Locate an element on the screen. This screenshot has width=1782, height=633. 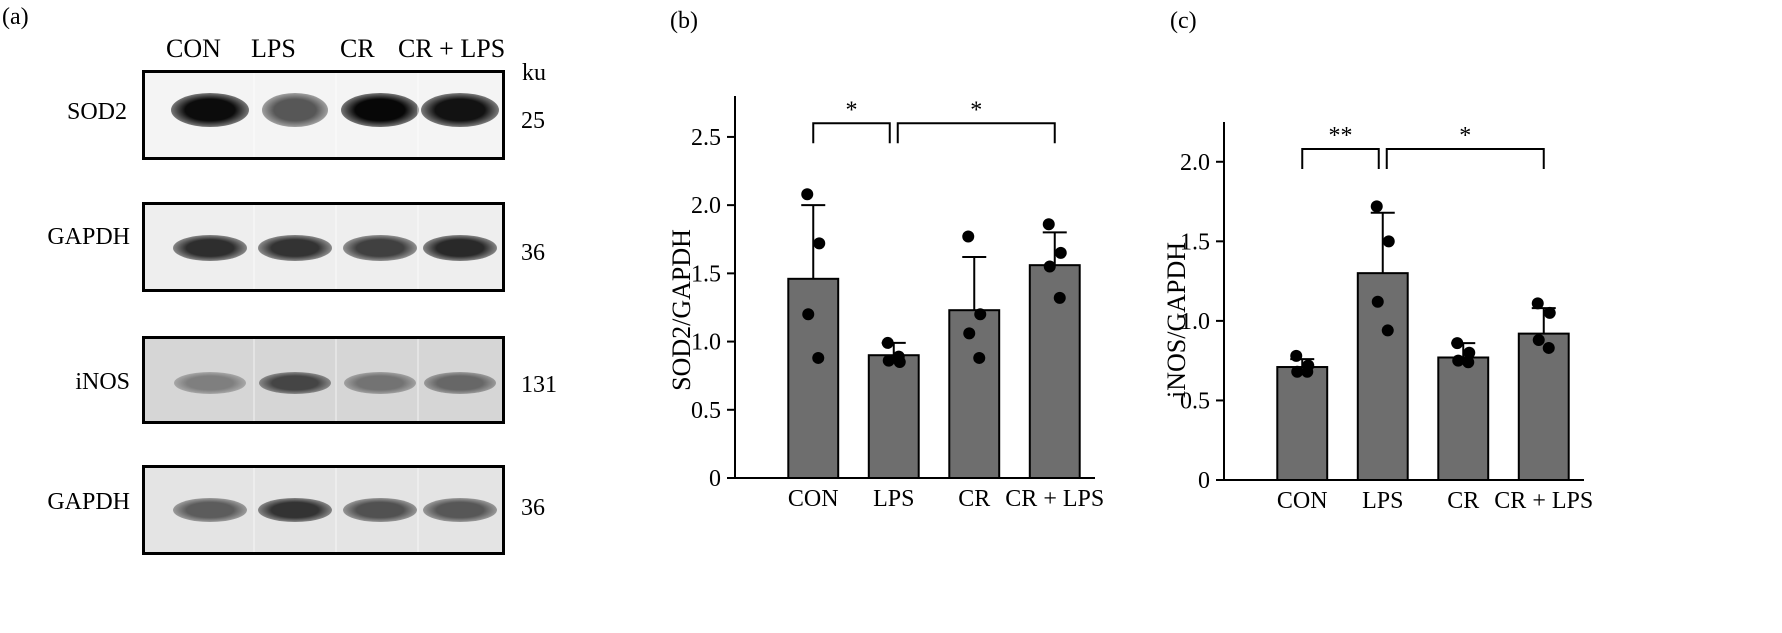
panel-a-label: (a) is located at coordinates (15, 17).